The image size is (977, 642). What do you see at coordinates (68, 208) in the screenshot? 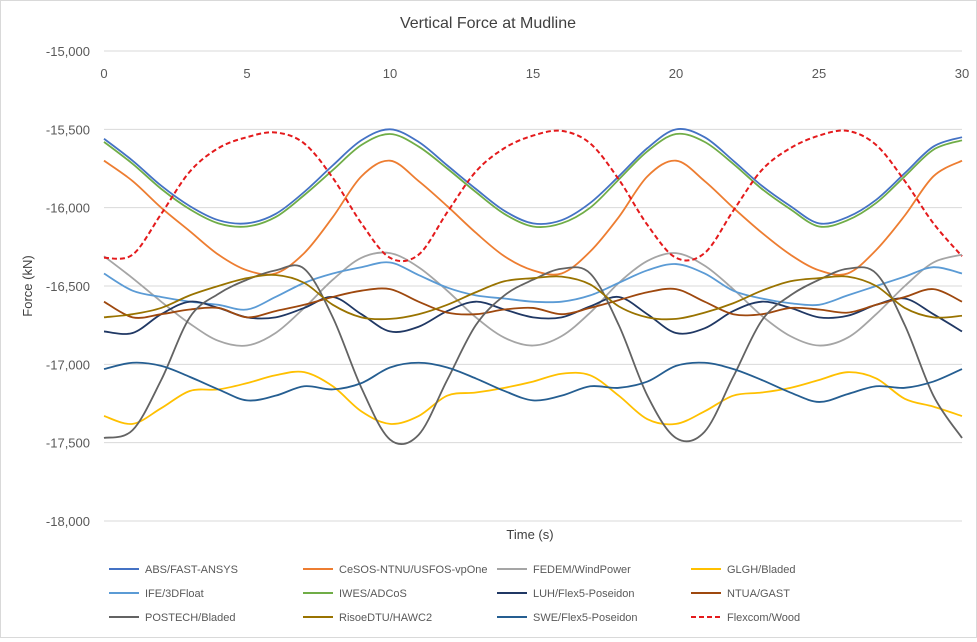
I see `y-tick-label: -16,000` at bounding box center [68, 208].